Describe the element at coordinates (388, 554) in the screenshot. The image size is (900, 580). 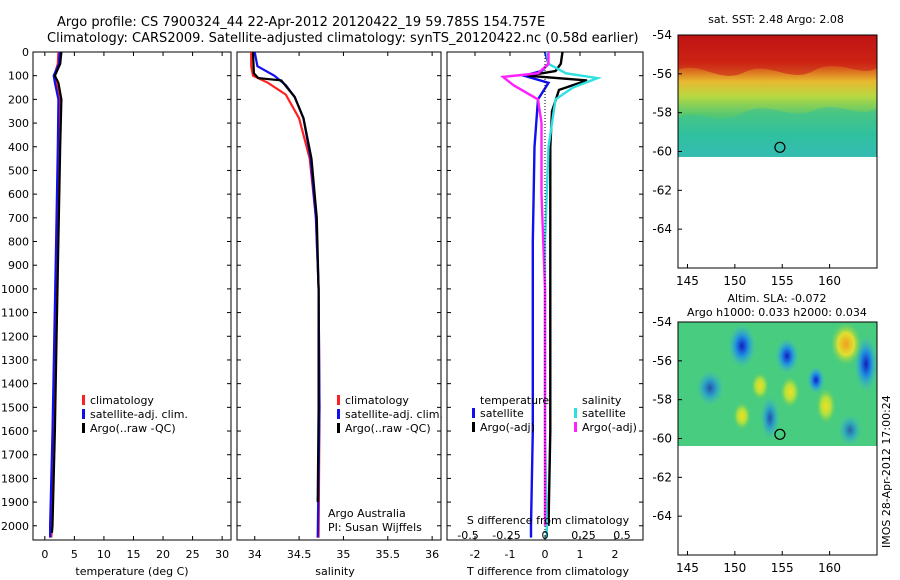
I see `x-tick-label: 35.5` at that location.